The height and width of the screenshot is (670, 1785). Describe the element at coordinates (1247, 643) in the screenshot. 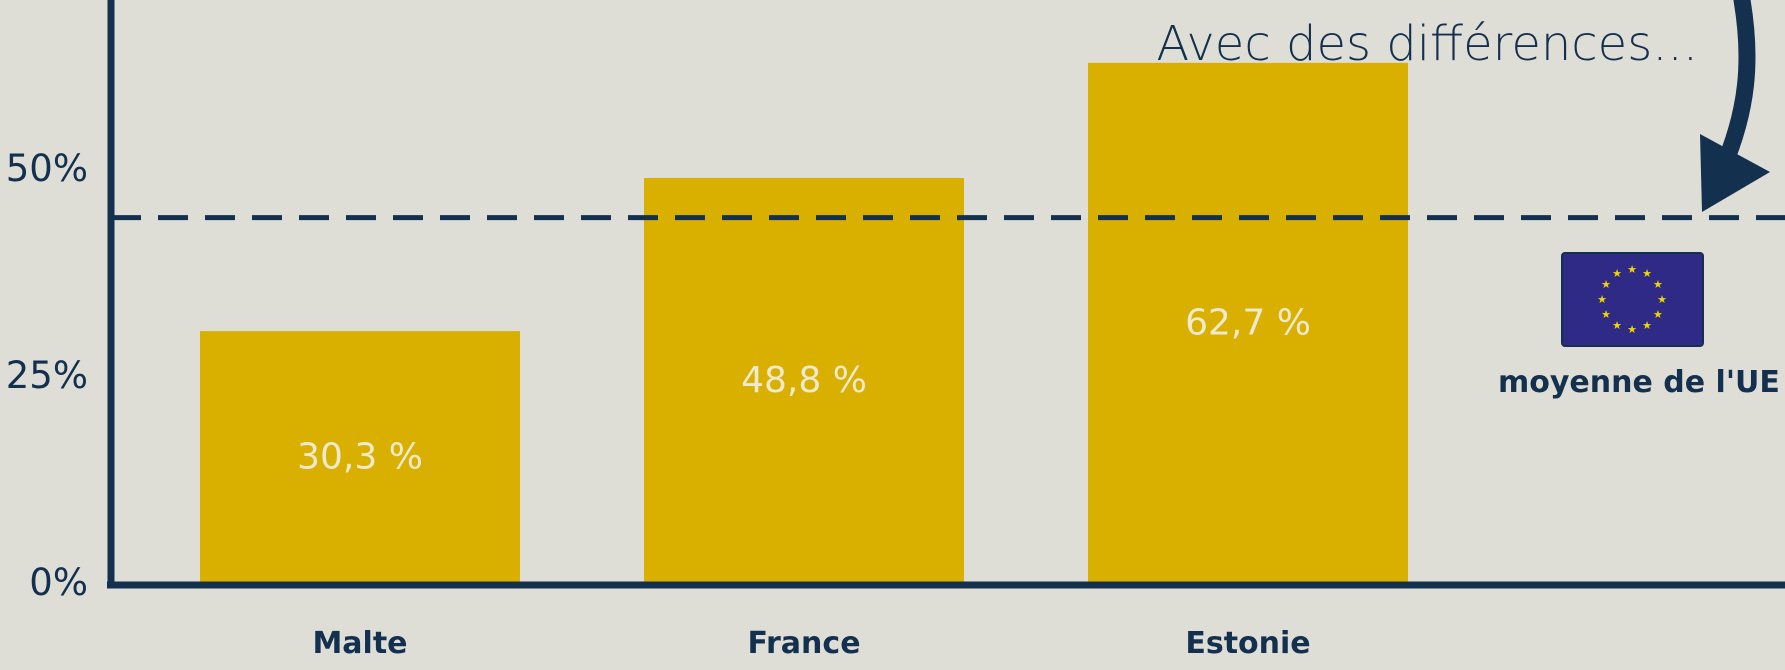

I see `category-label: Estonie` at that location.